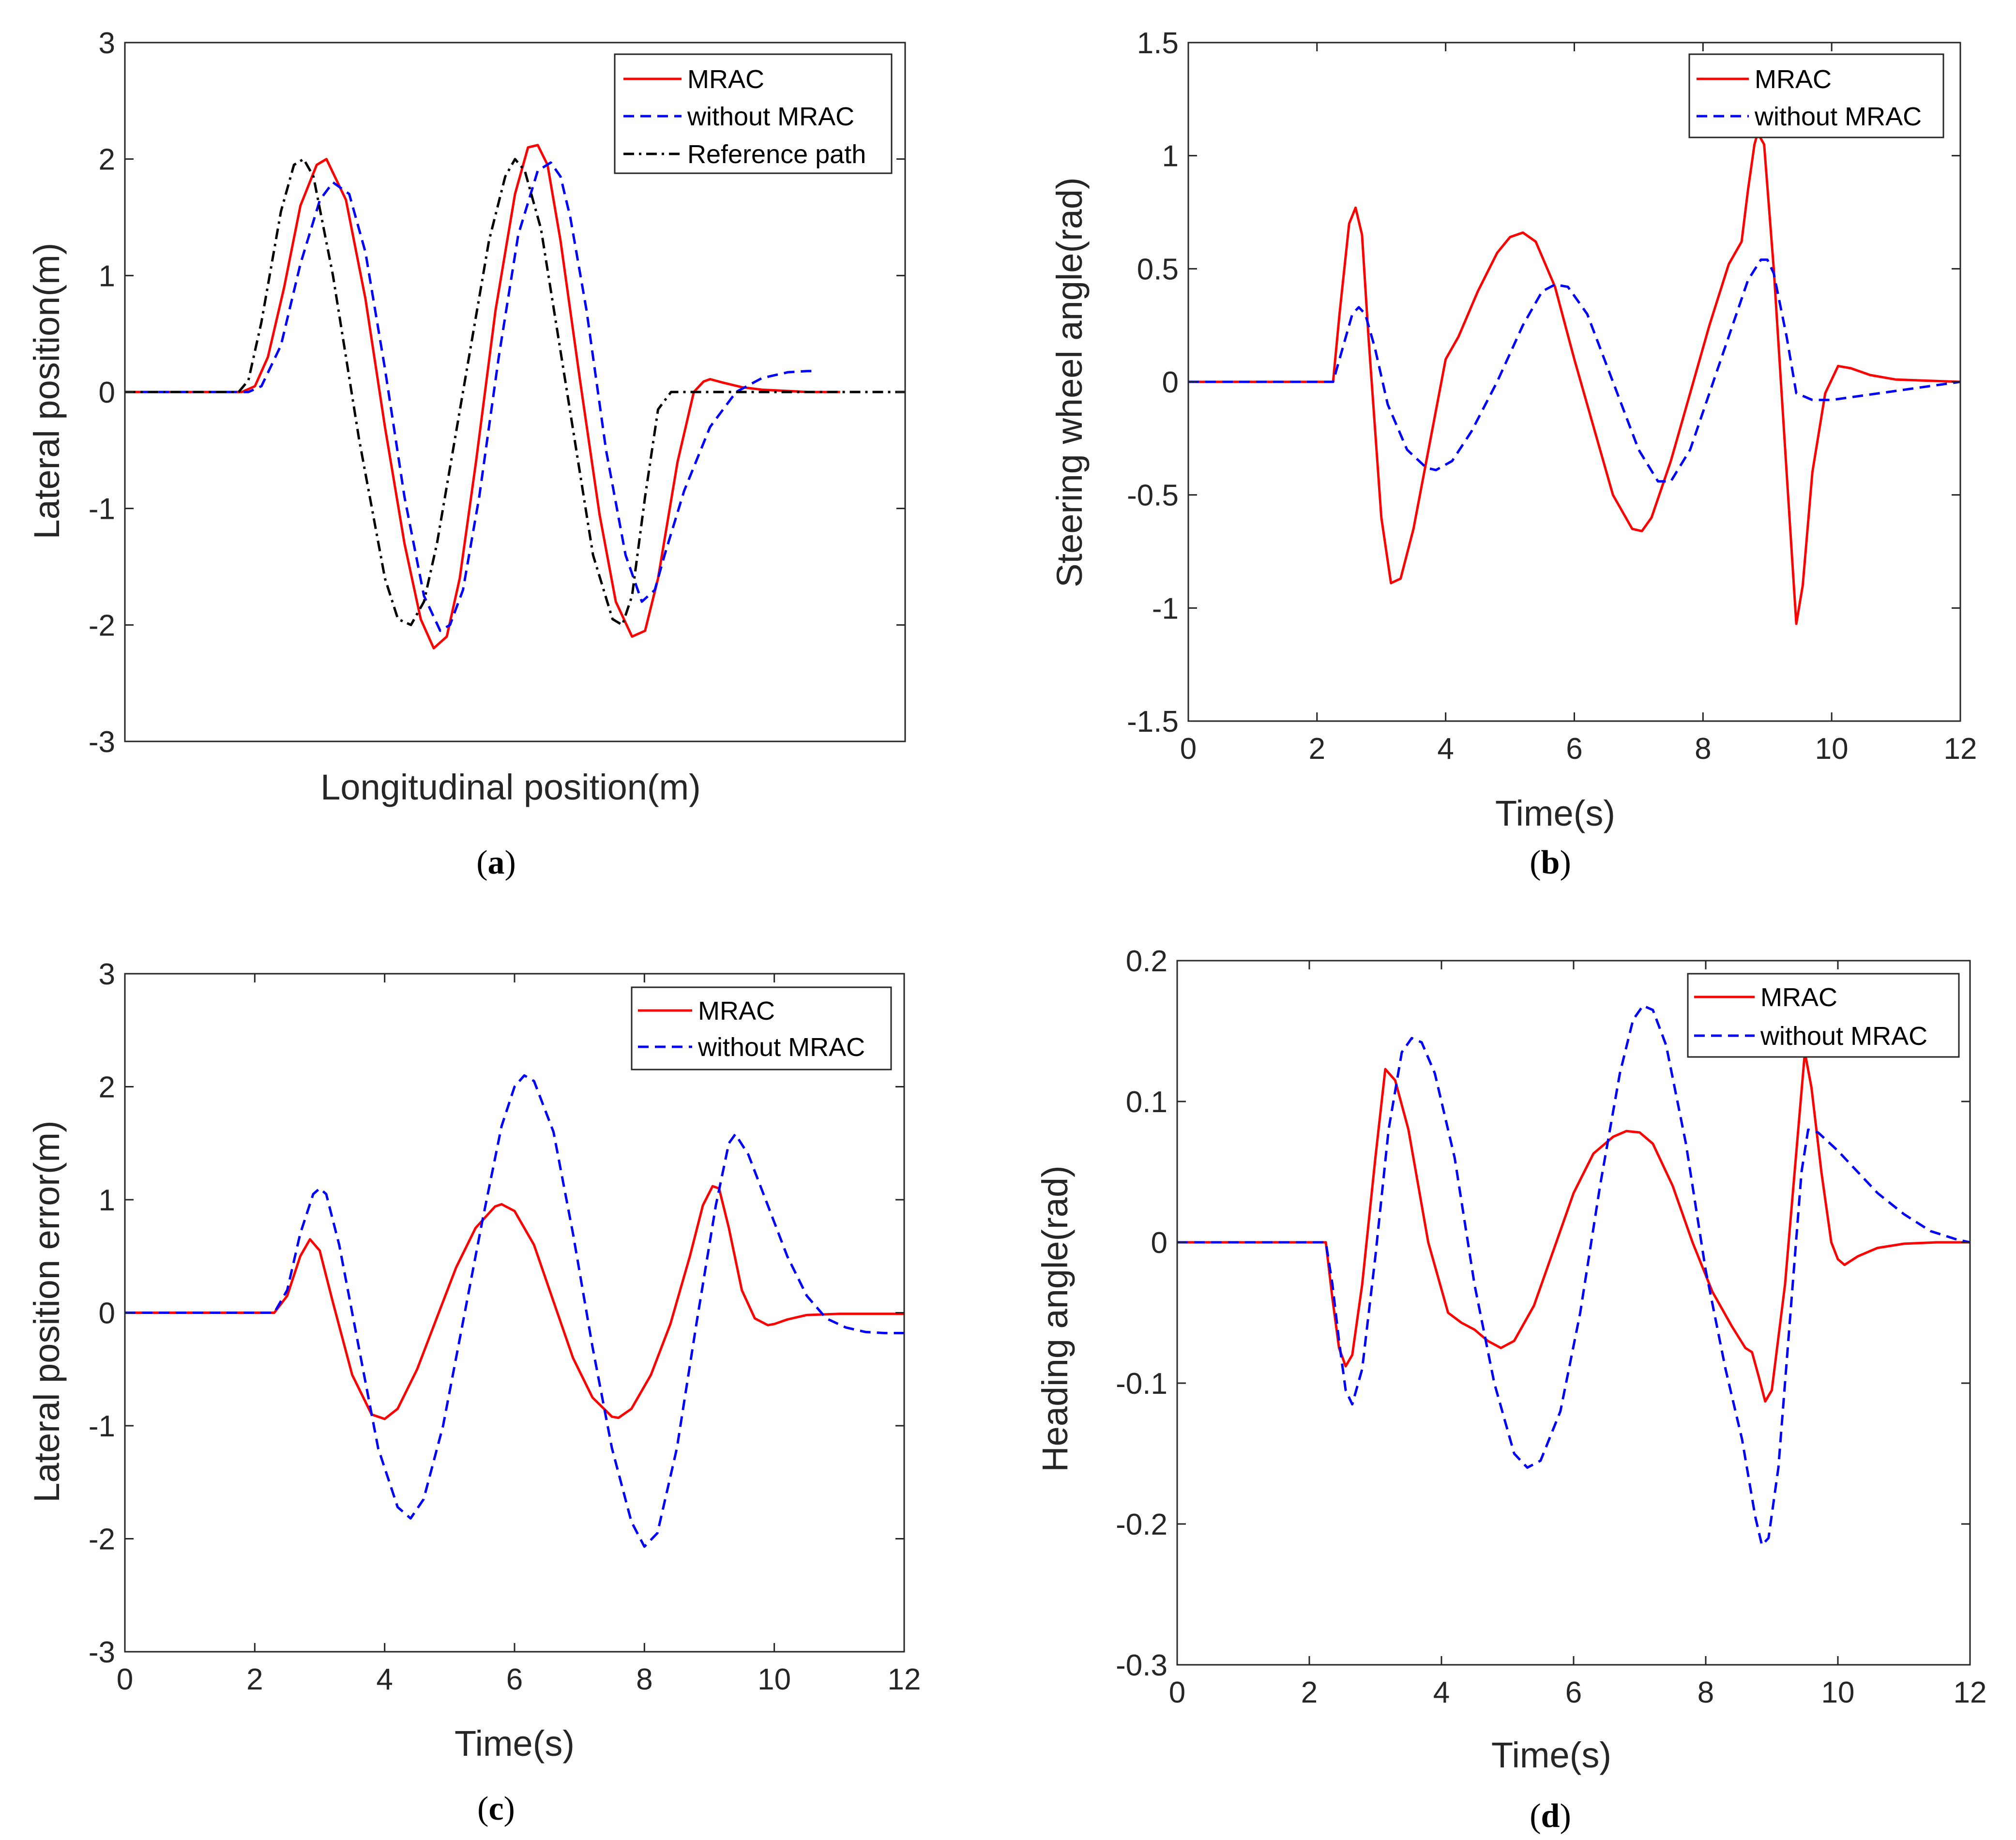 The width and height of the screenshot is (2016, 1840). Describe the element at coordinates (107, 160) in the screenshot. I see `ytick-label-a-5: 2` at that location.